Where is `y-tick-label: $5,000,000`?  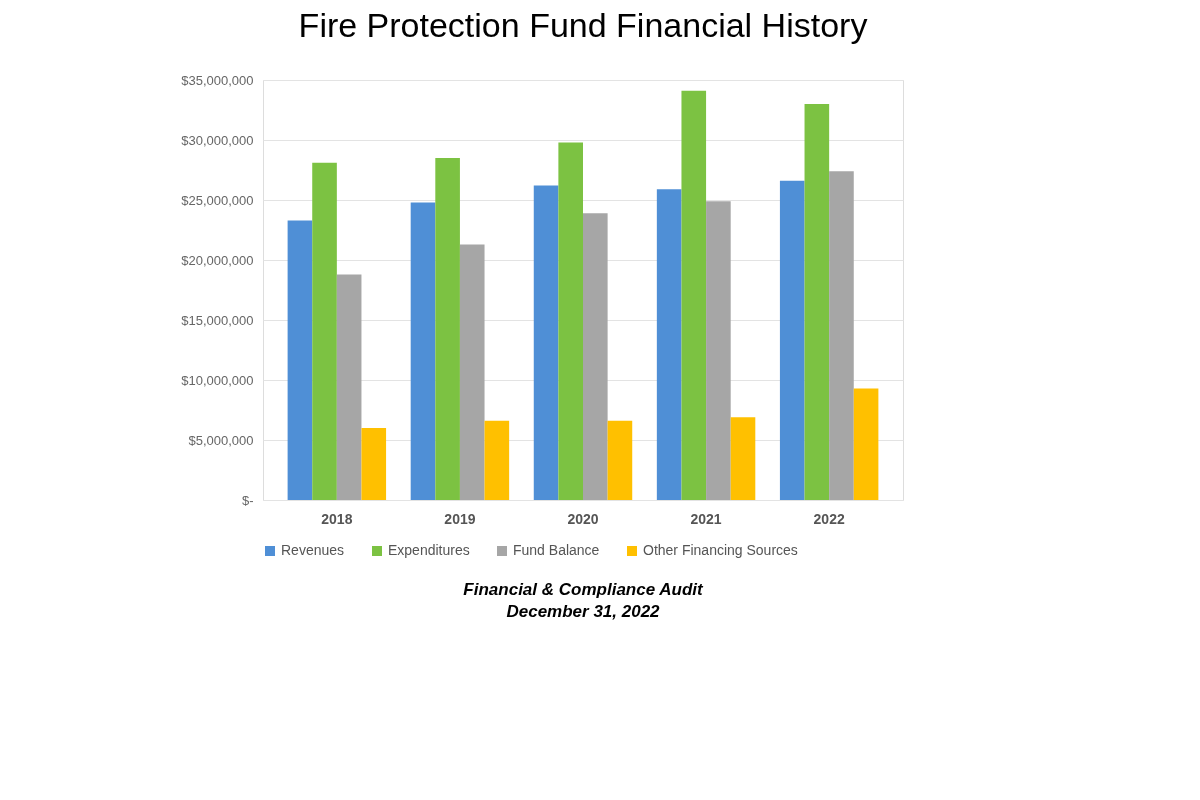
y-tick-label: $5,000,000 is located at coordinates (221, 440).